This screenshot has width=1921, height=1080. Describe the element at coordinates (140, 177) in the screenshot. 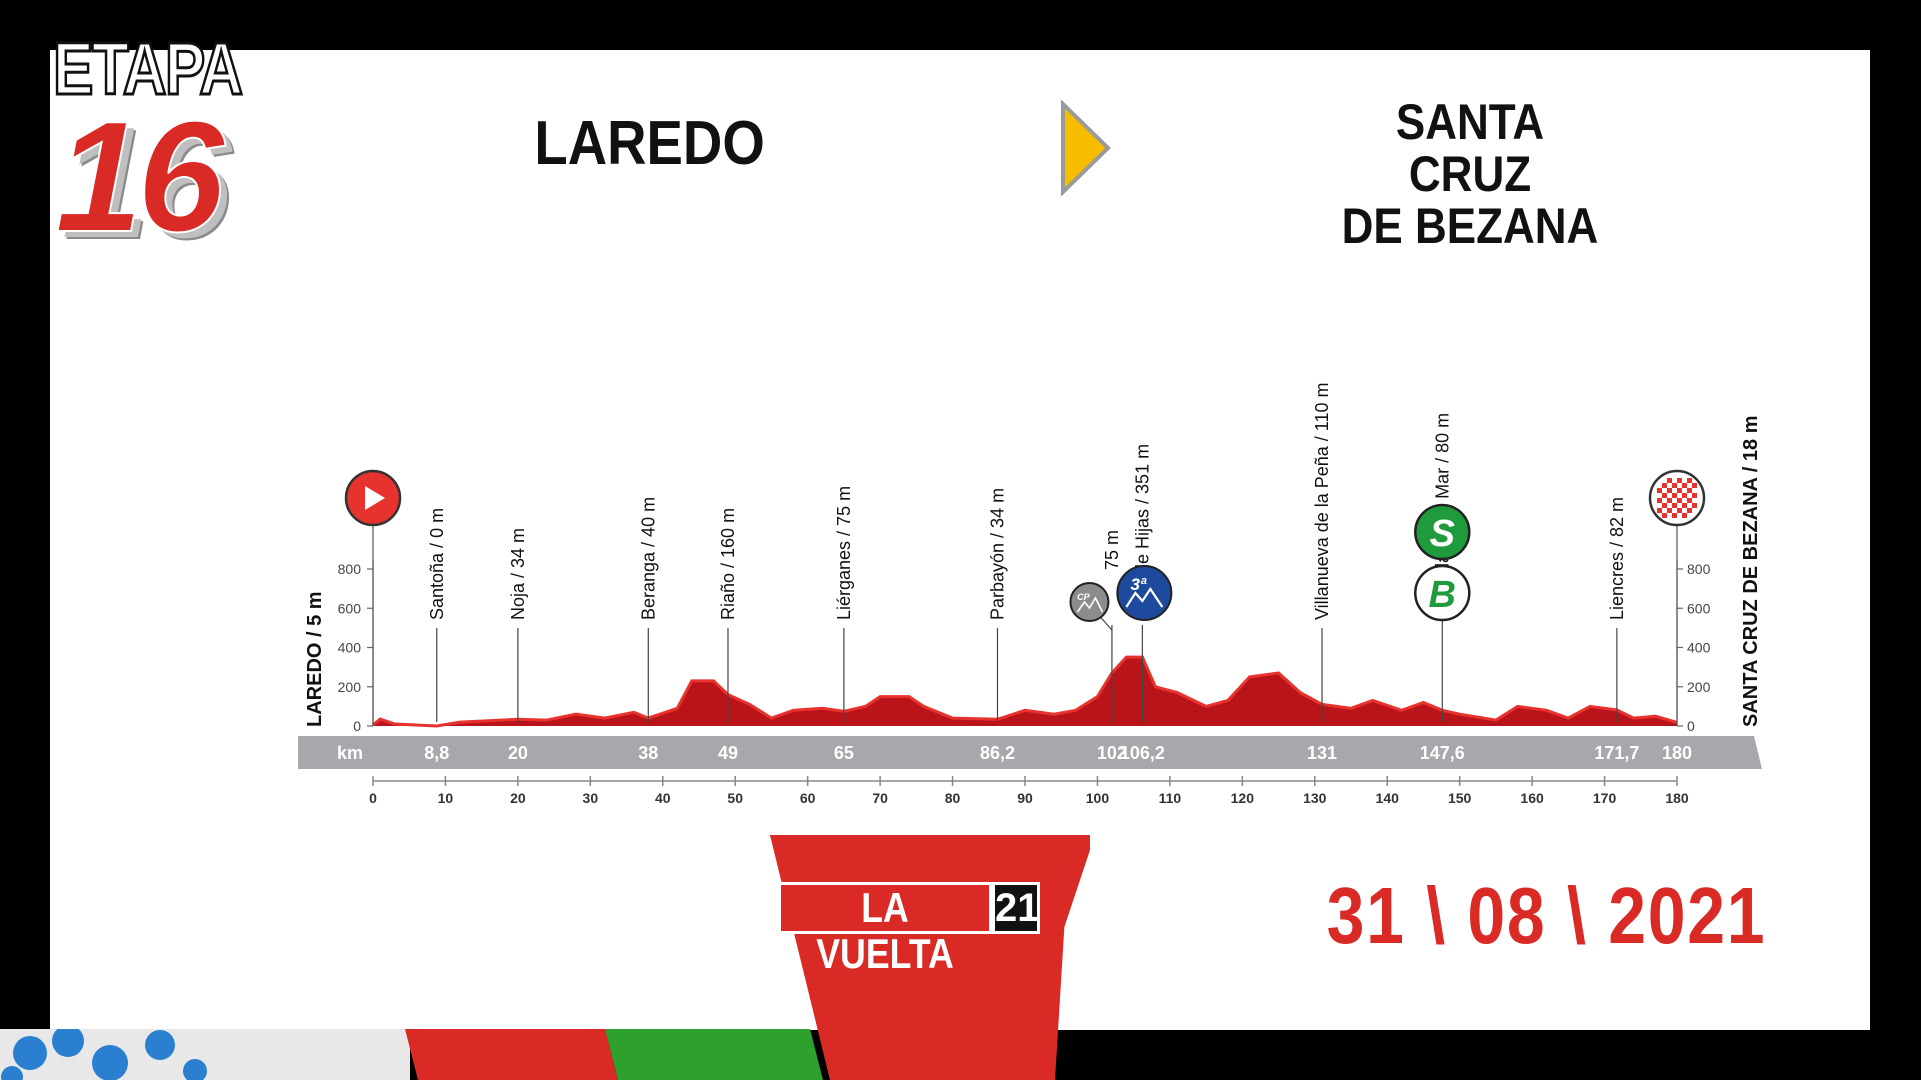

I see `stage-number: 16` at that location.